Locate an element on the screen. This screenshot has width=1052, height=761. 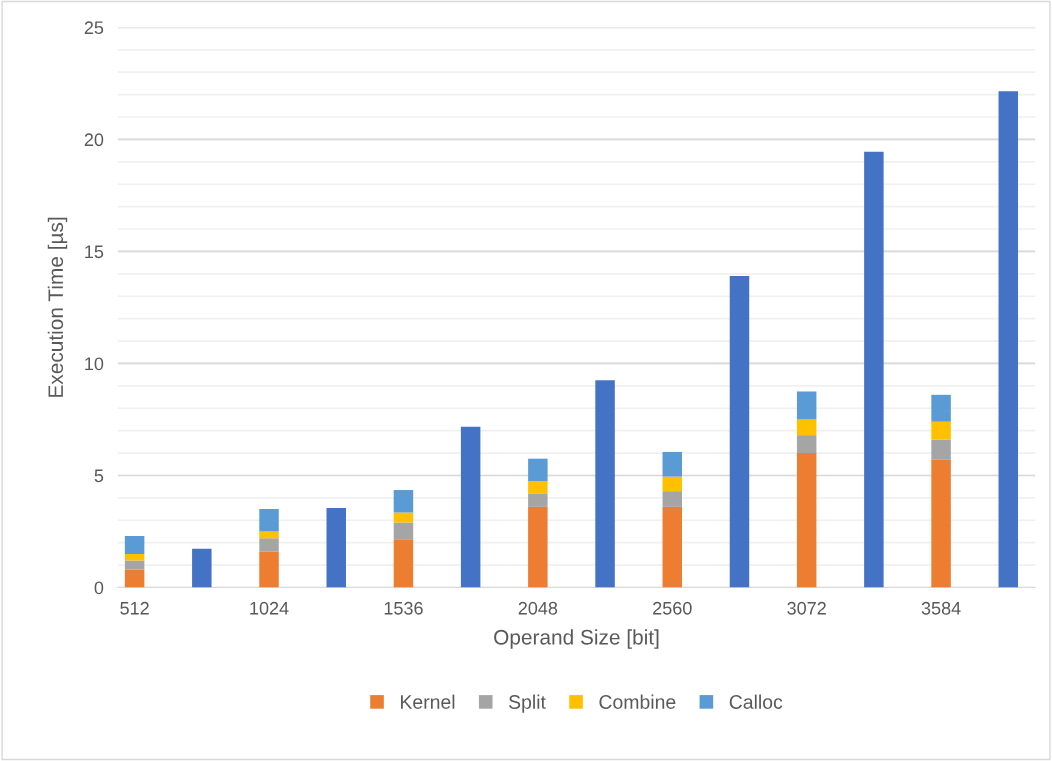
x-tick-label: 2560 is located at coordinates (672, 608).